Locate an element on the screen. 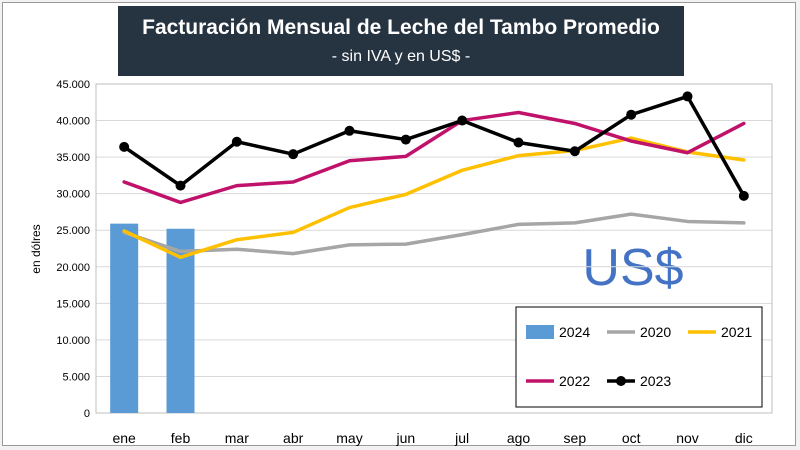 The image size is (800, 450). legend-label-2021: 2021 is located at coordinates (736, 332).